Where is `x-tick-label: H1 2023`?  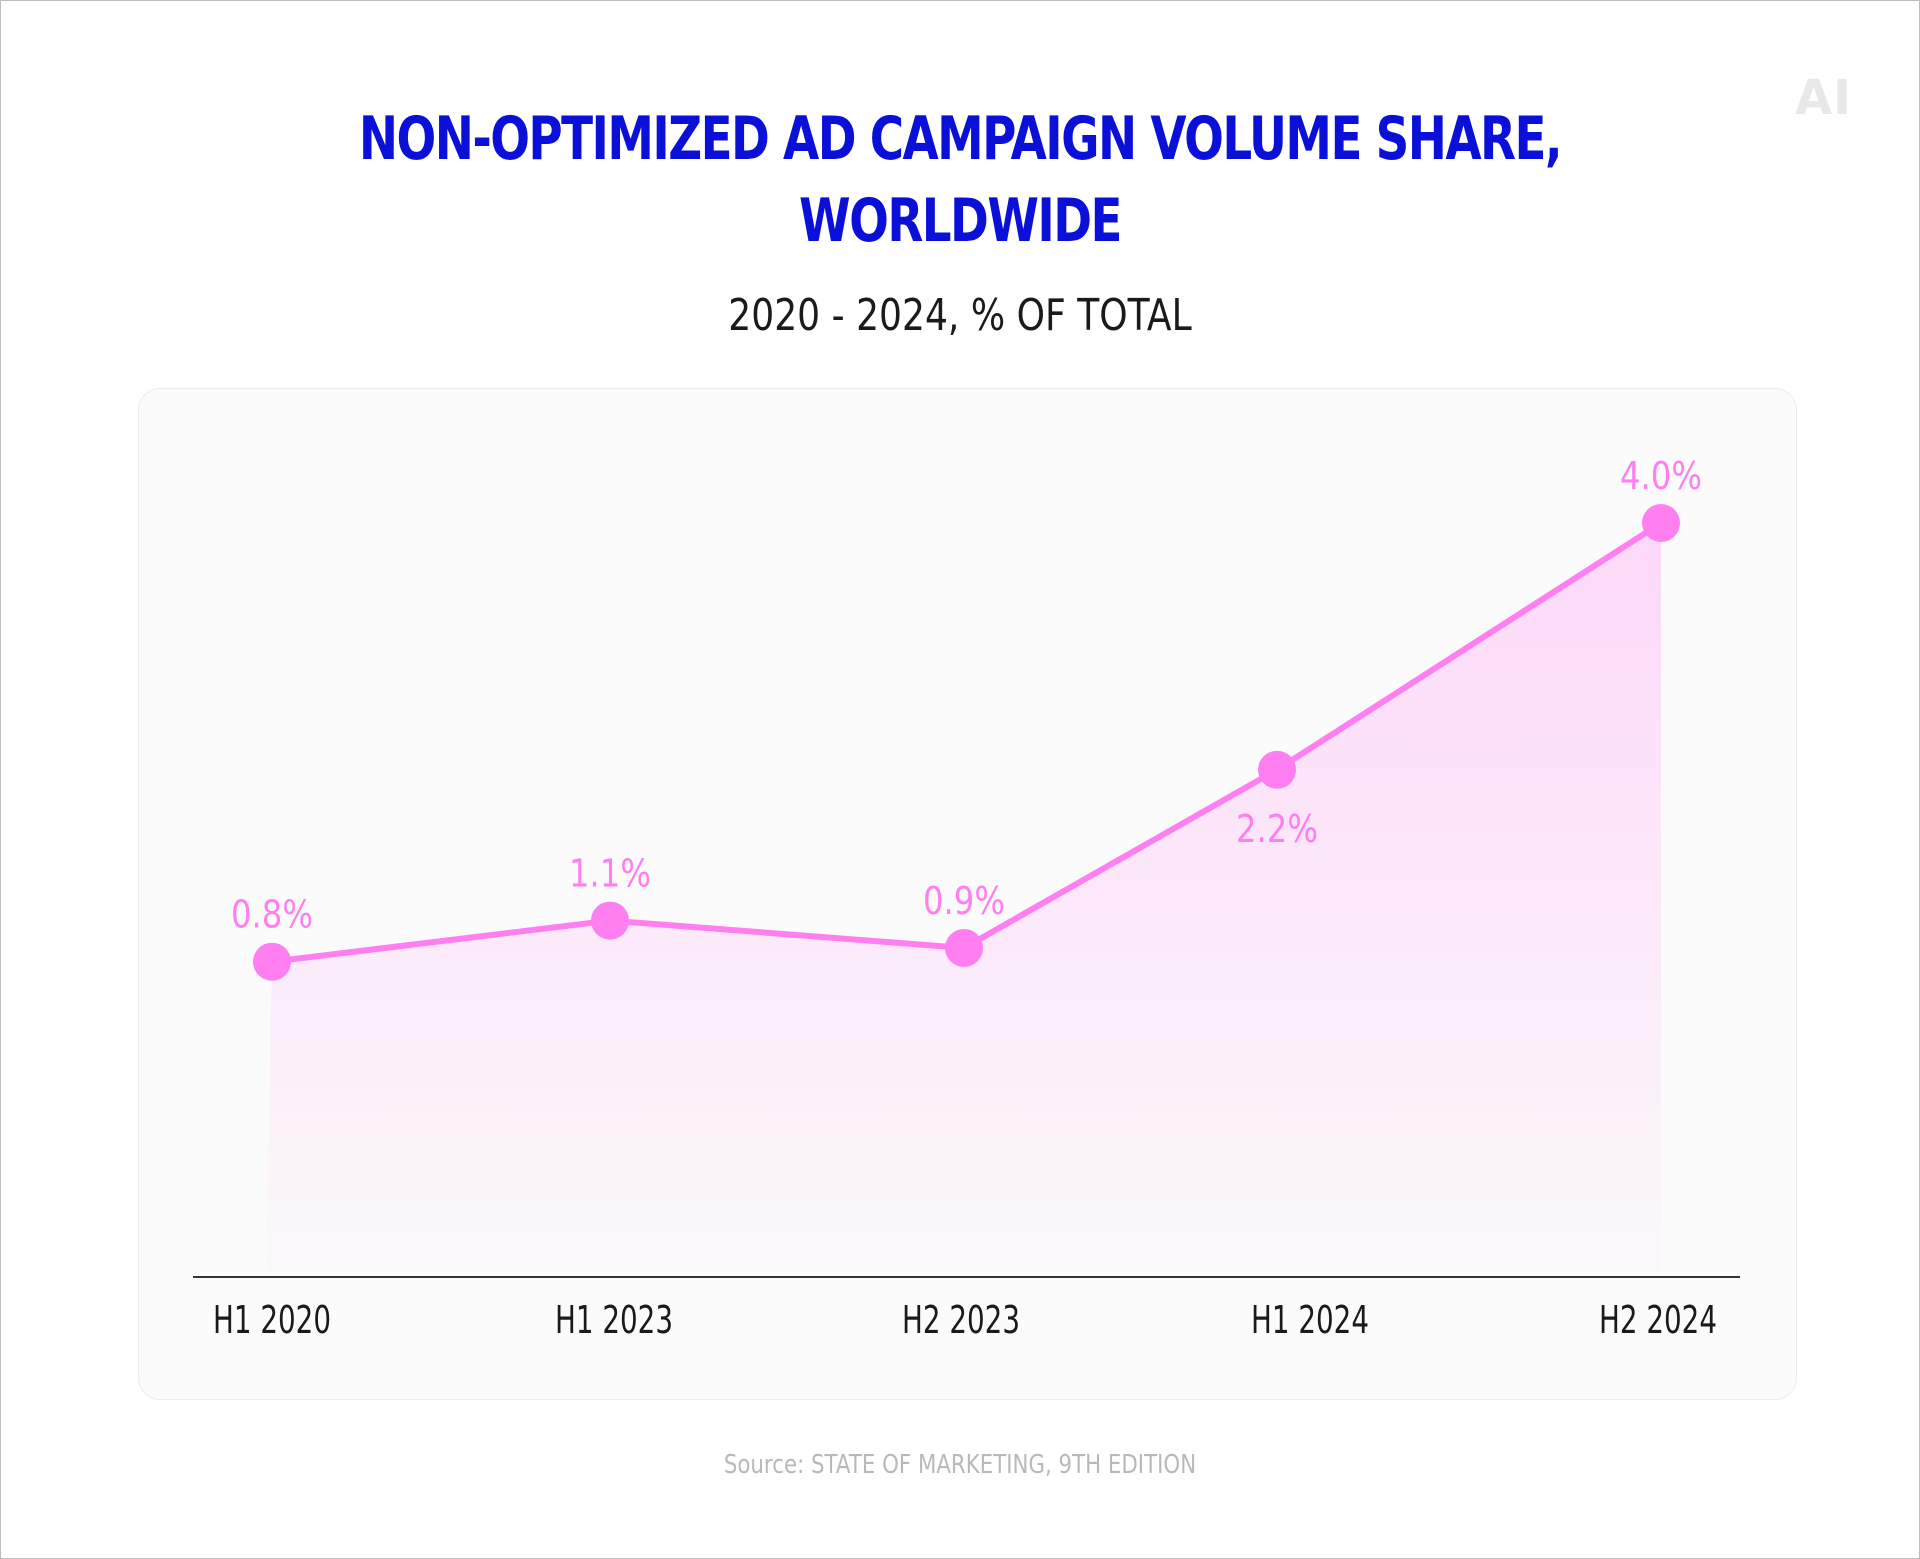 x-tick-label: H1 2023 is located at coordinates (614, 1320).